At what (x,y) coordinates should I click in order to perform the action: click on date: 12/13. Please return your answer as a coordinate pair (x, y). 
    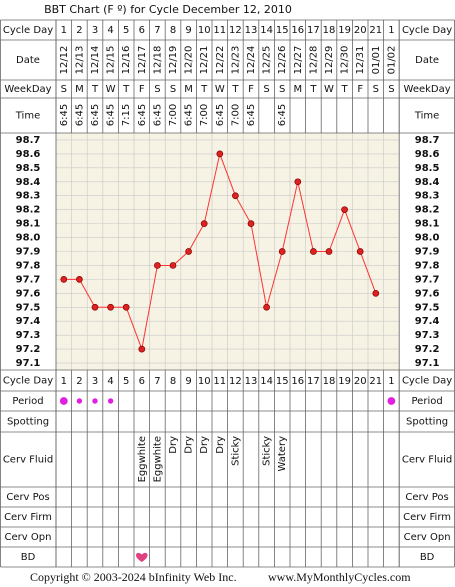
    Looking at the image, I should click on (79, 60).